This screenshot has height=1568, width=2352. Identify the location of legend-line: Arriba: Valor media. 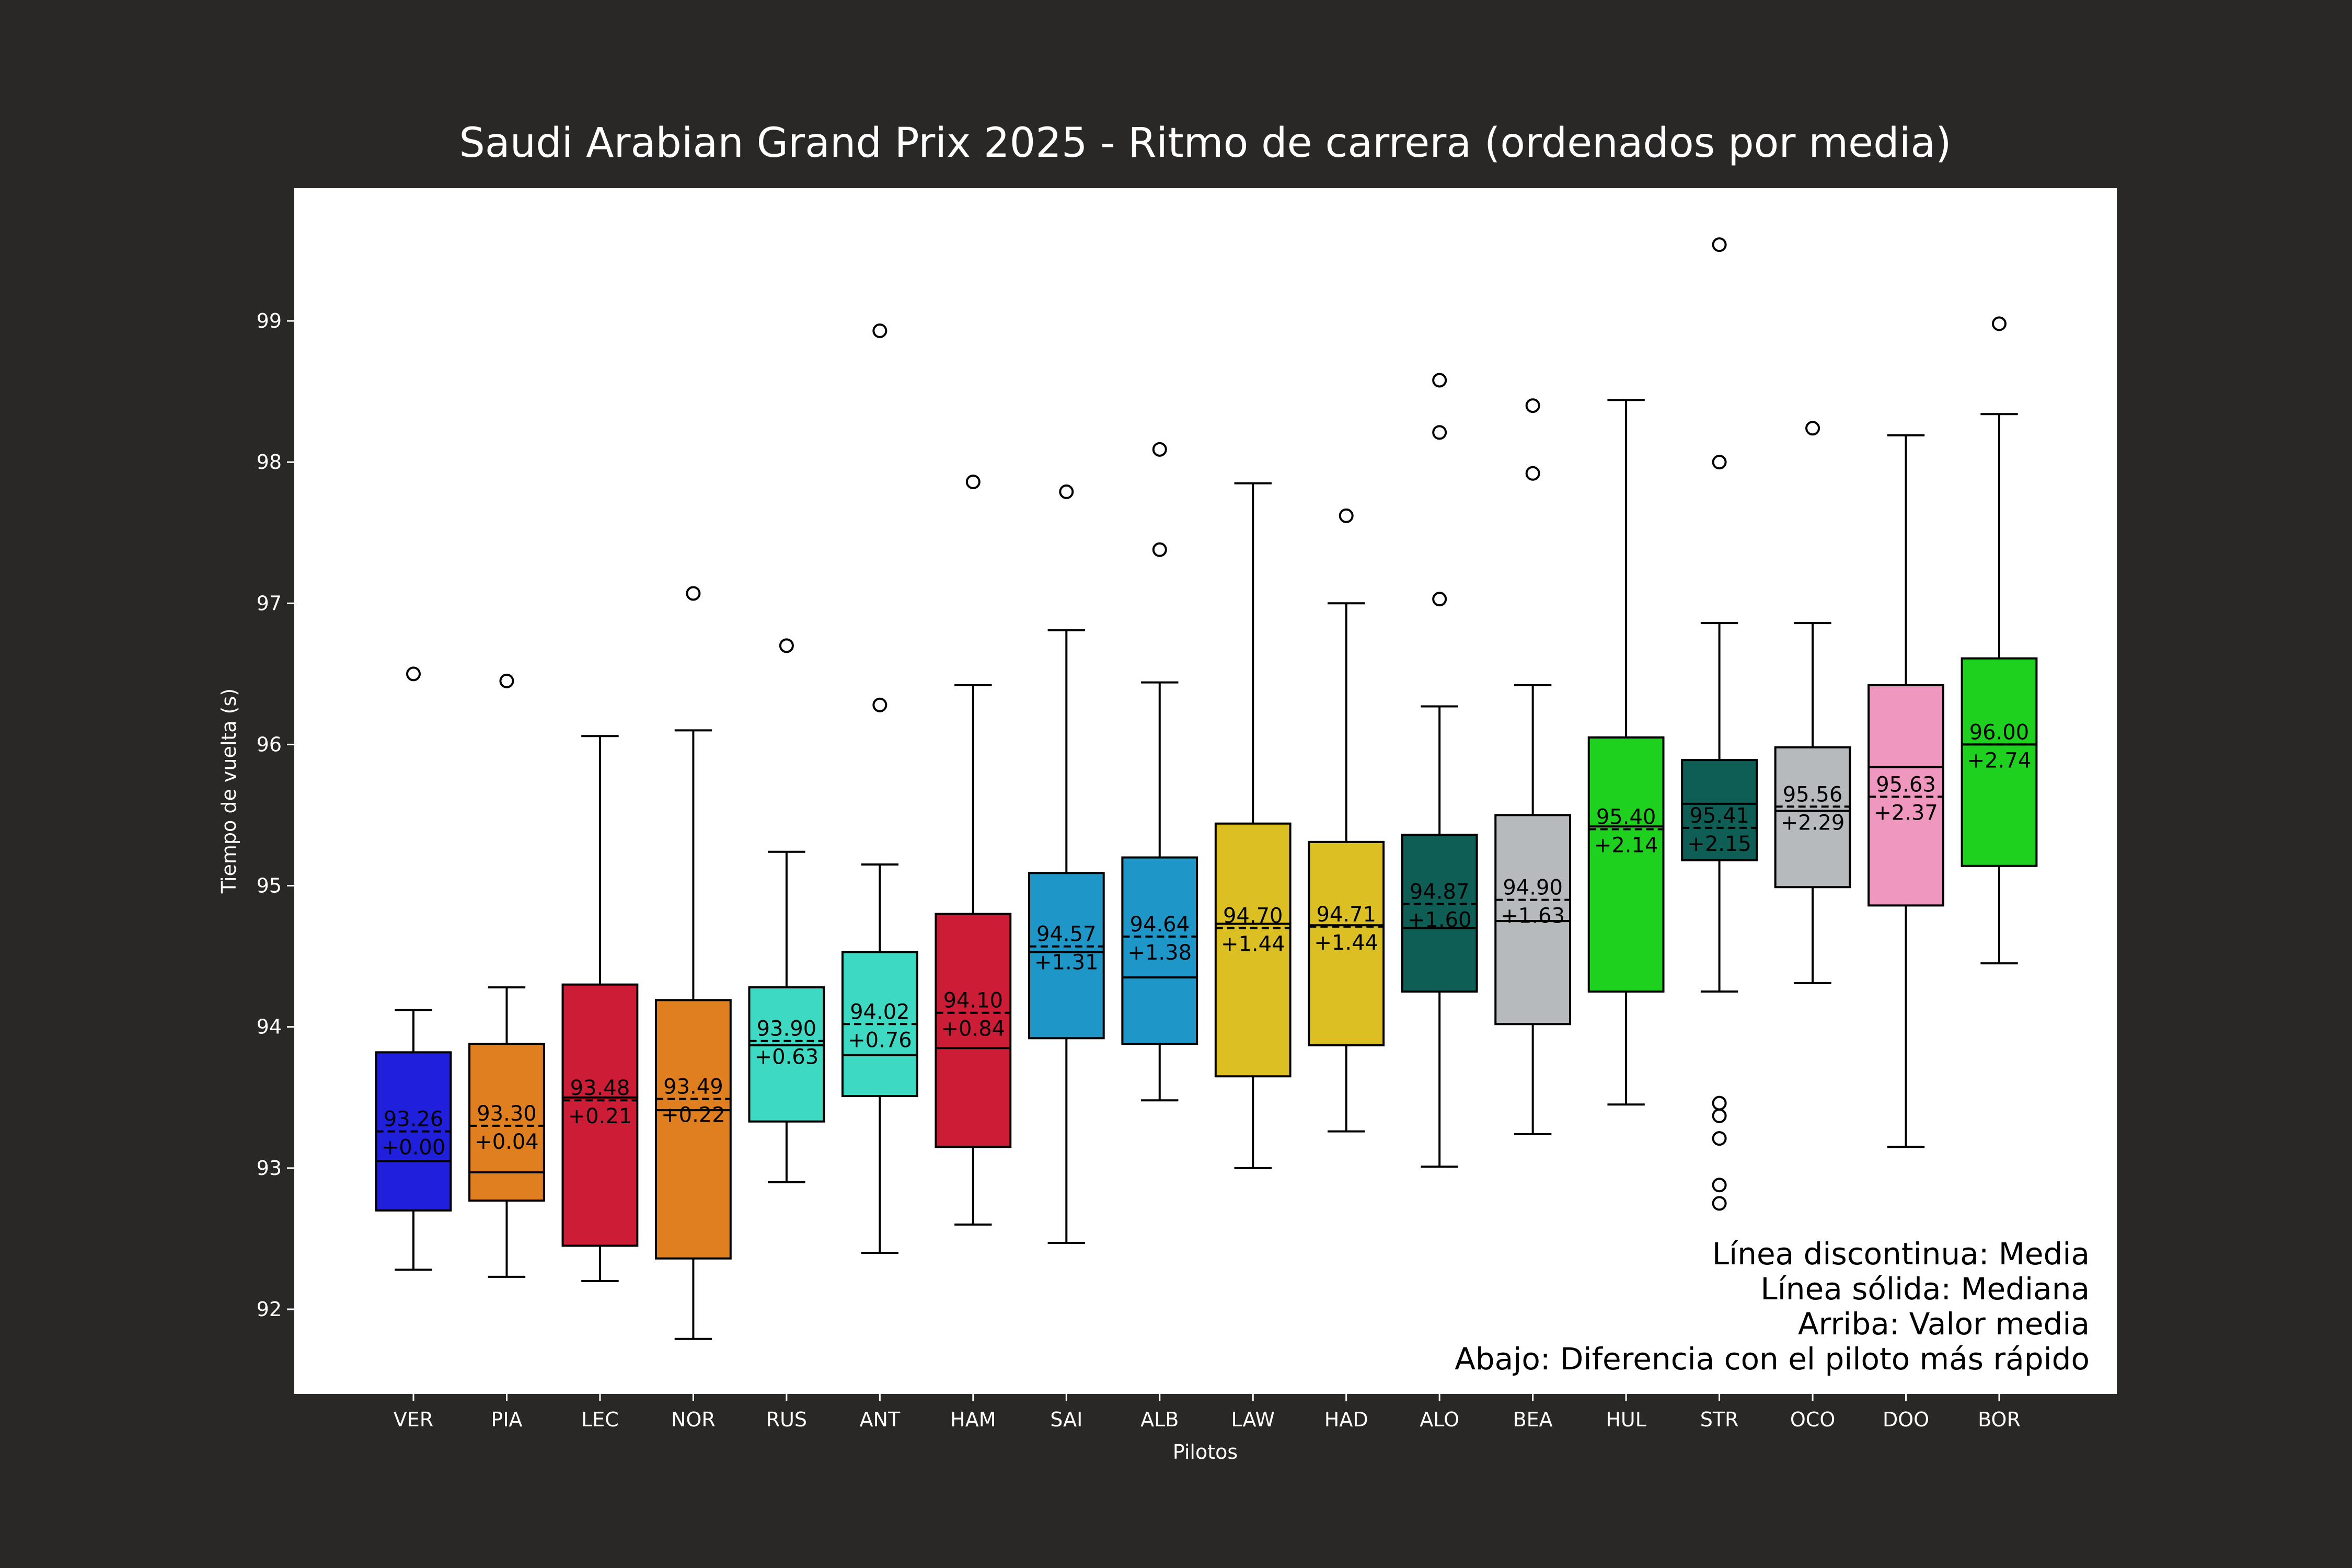
(1944, 1324).